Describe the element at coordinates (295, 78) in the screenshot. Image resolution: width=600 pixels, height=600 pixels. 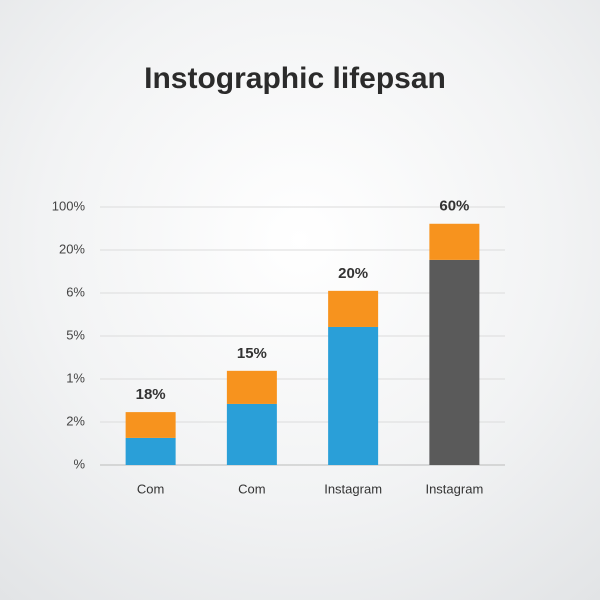
I see `chart-title: Instographic lifepsan` at that location.